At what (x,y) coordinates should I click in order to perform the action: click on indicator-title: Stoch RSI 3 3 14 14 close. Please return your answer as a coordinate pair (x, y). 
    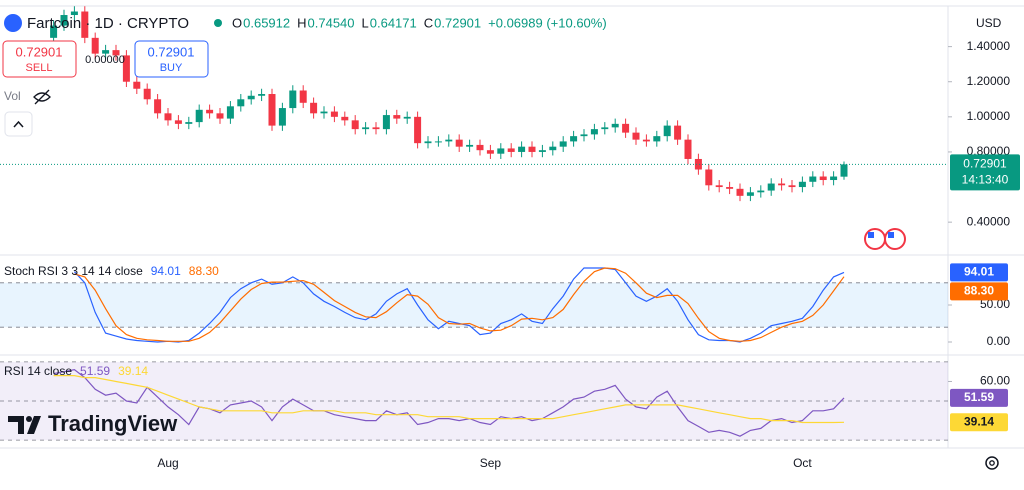
    Looking at the image, I should click on (73, 271).